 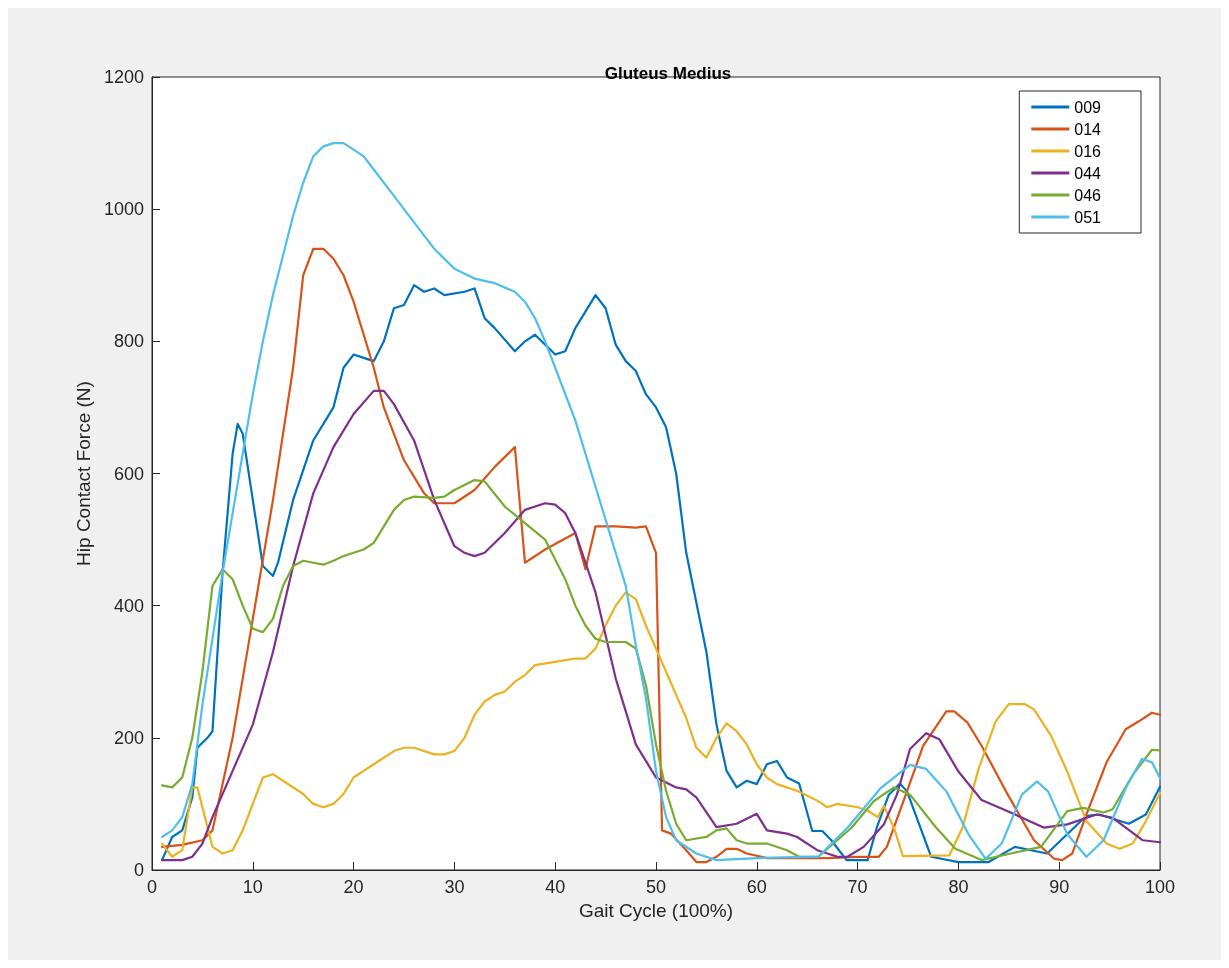 I want to click on x-tick-label: 30, so click(x=454, y=887).